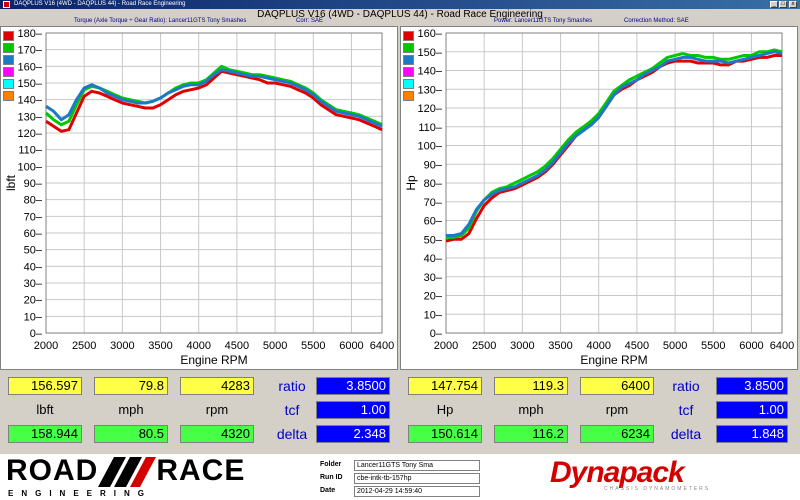  What do you see at coordinates (122, 346) in the screenshot?
I see `x-tick-label: 3000` at bounding box center [122, 346].